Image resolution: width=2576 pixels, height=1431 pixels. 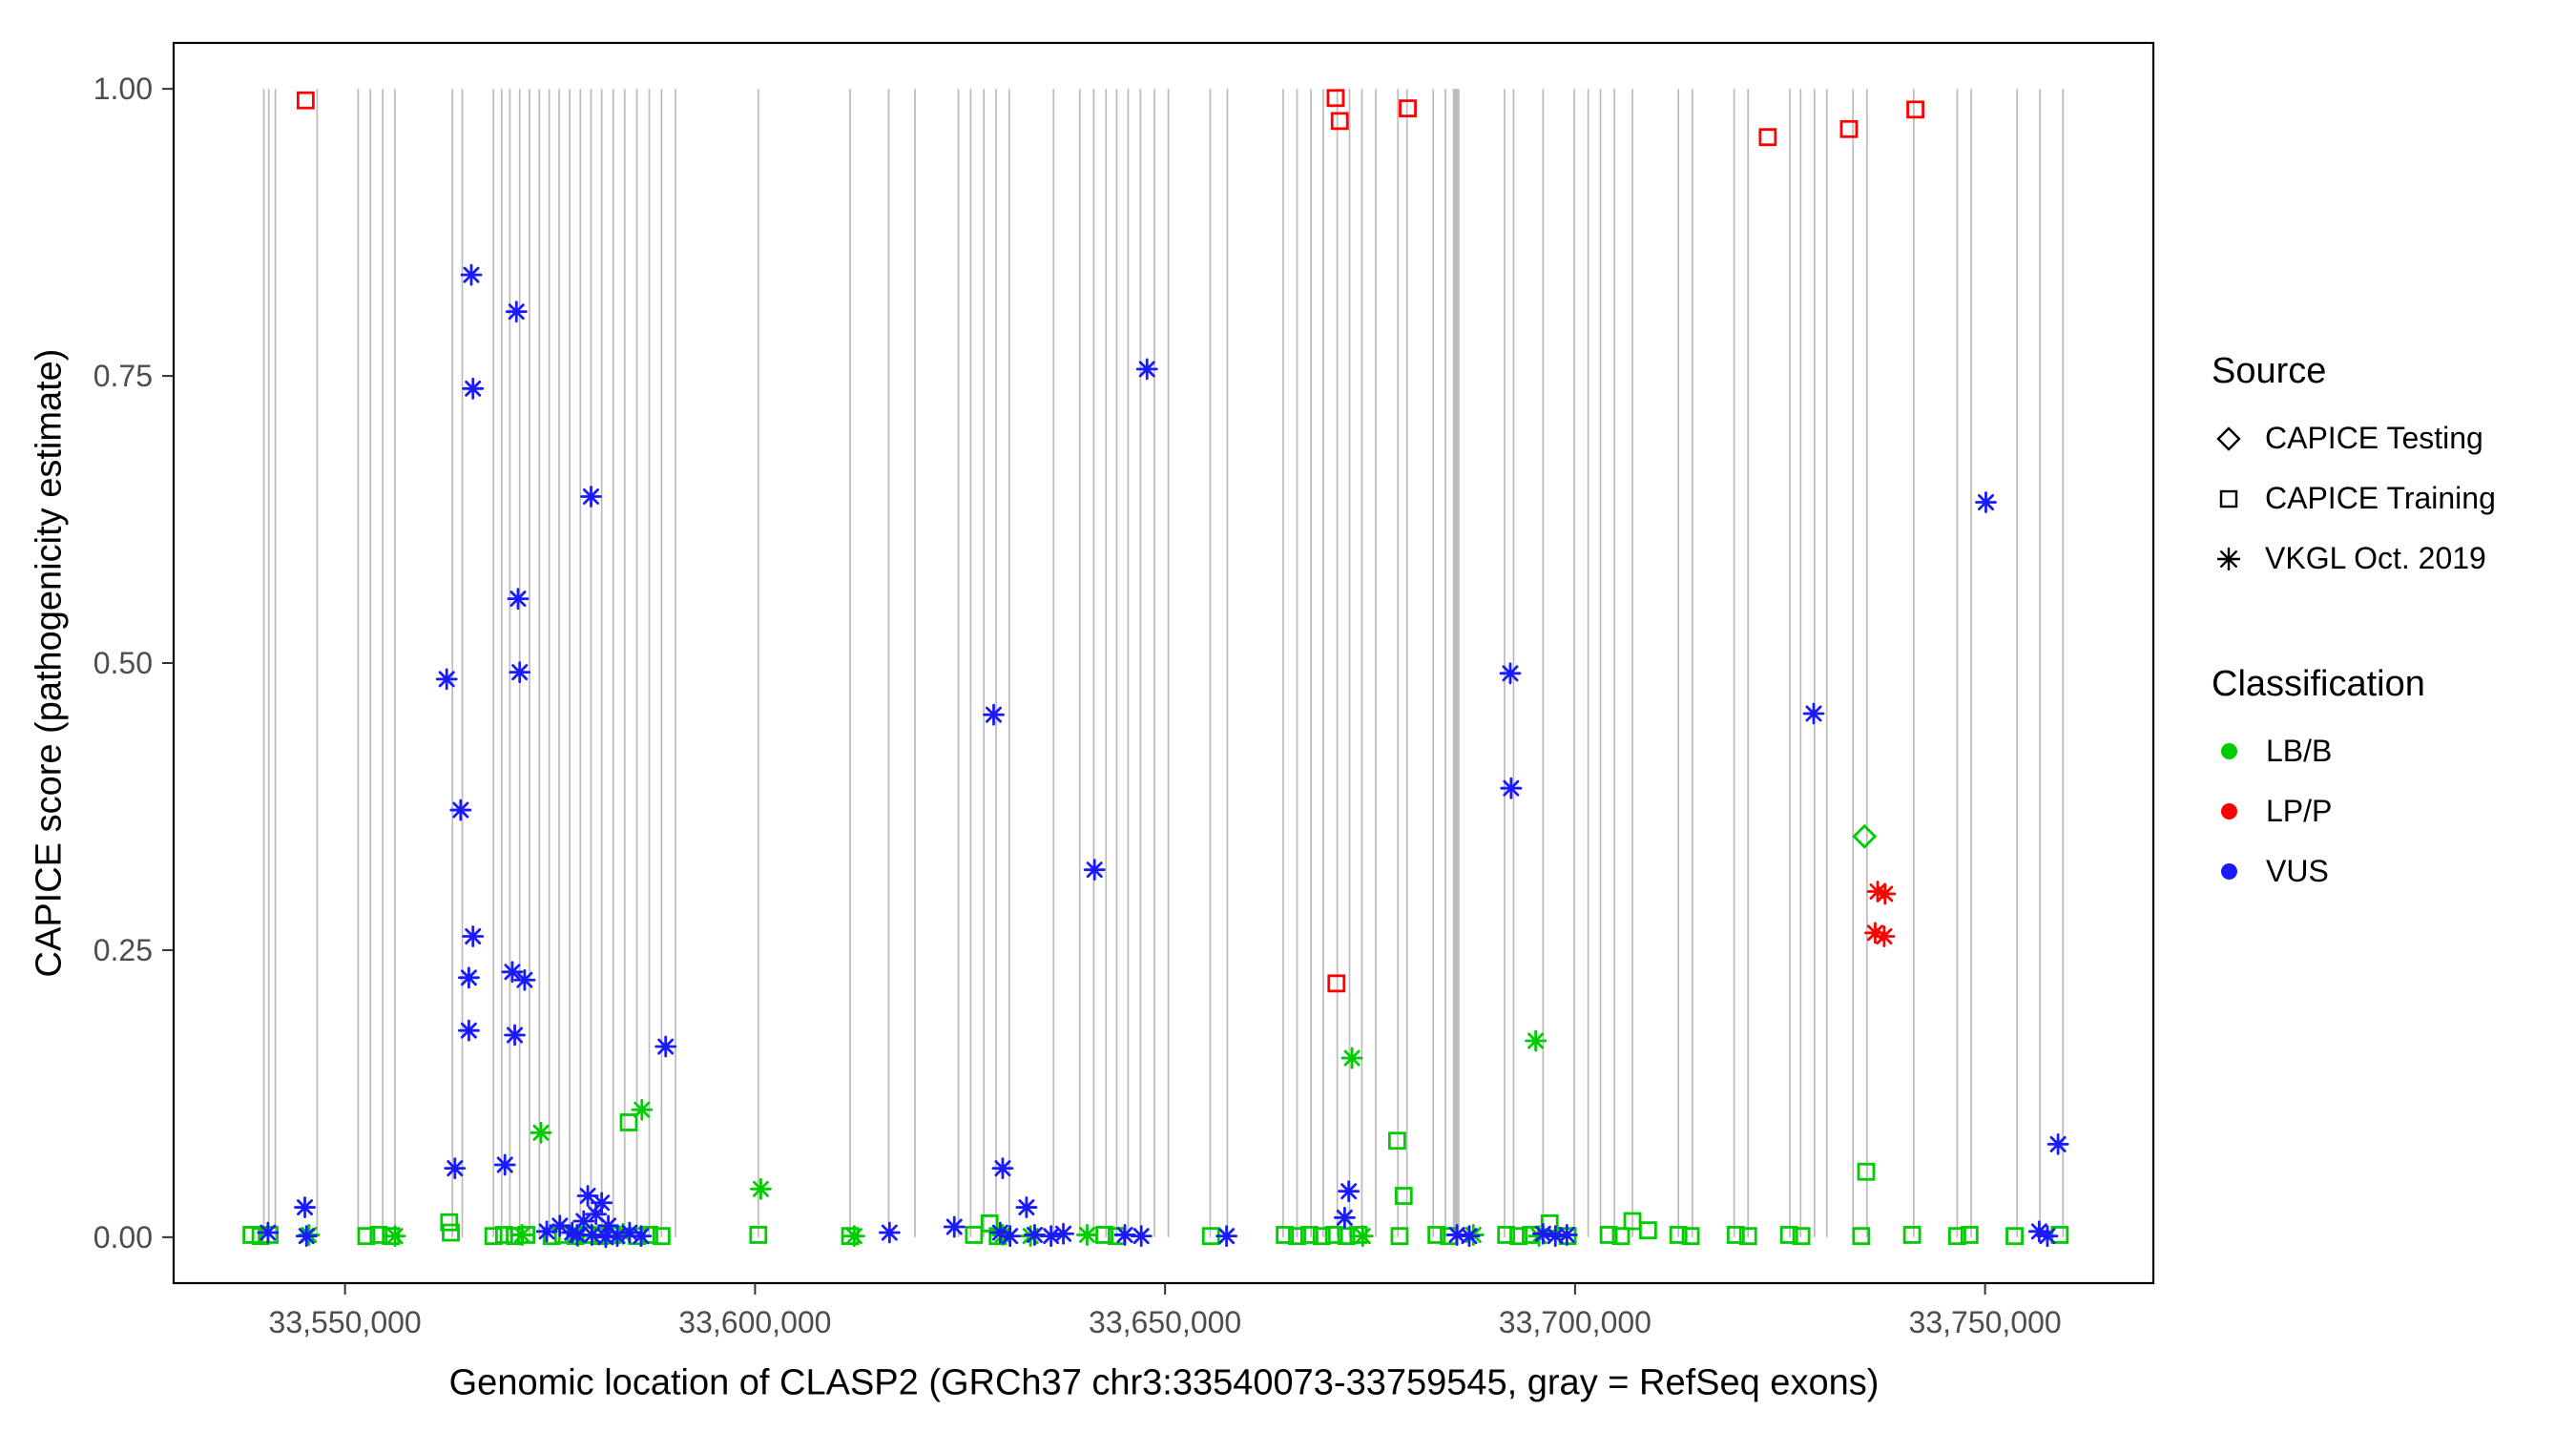 I want to click on legend-classification-title: Classification, so click(x=2318, y=684).